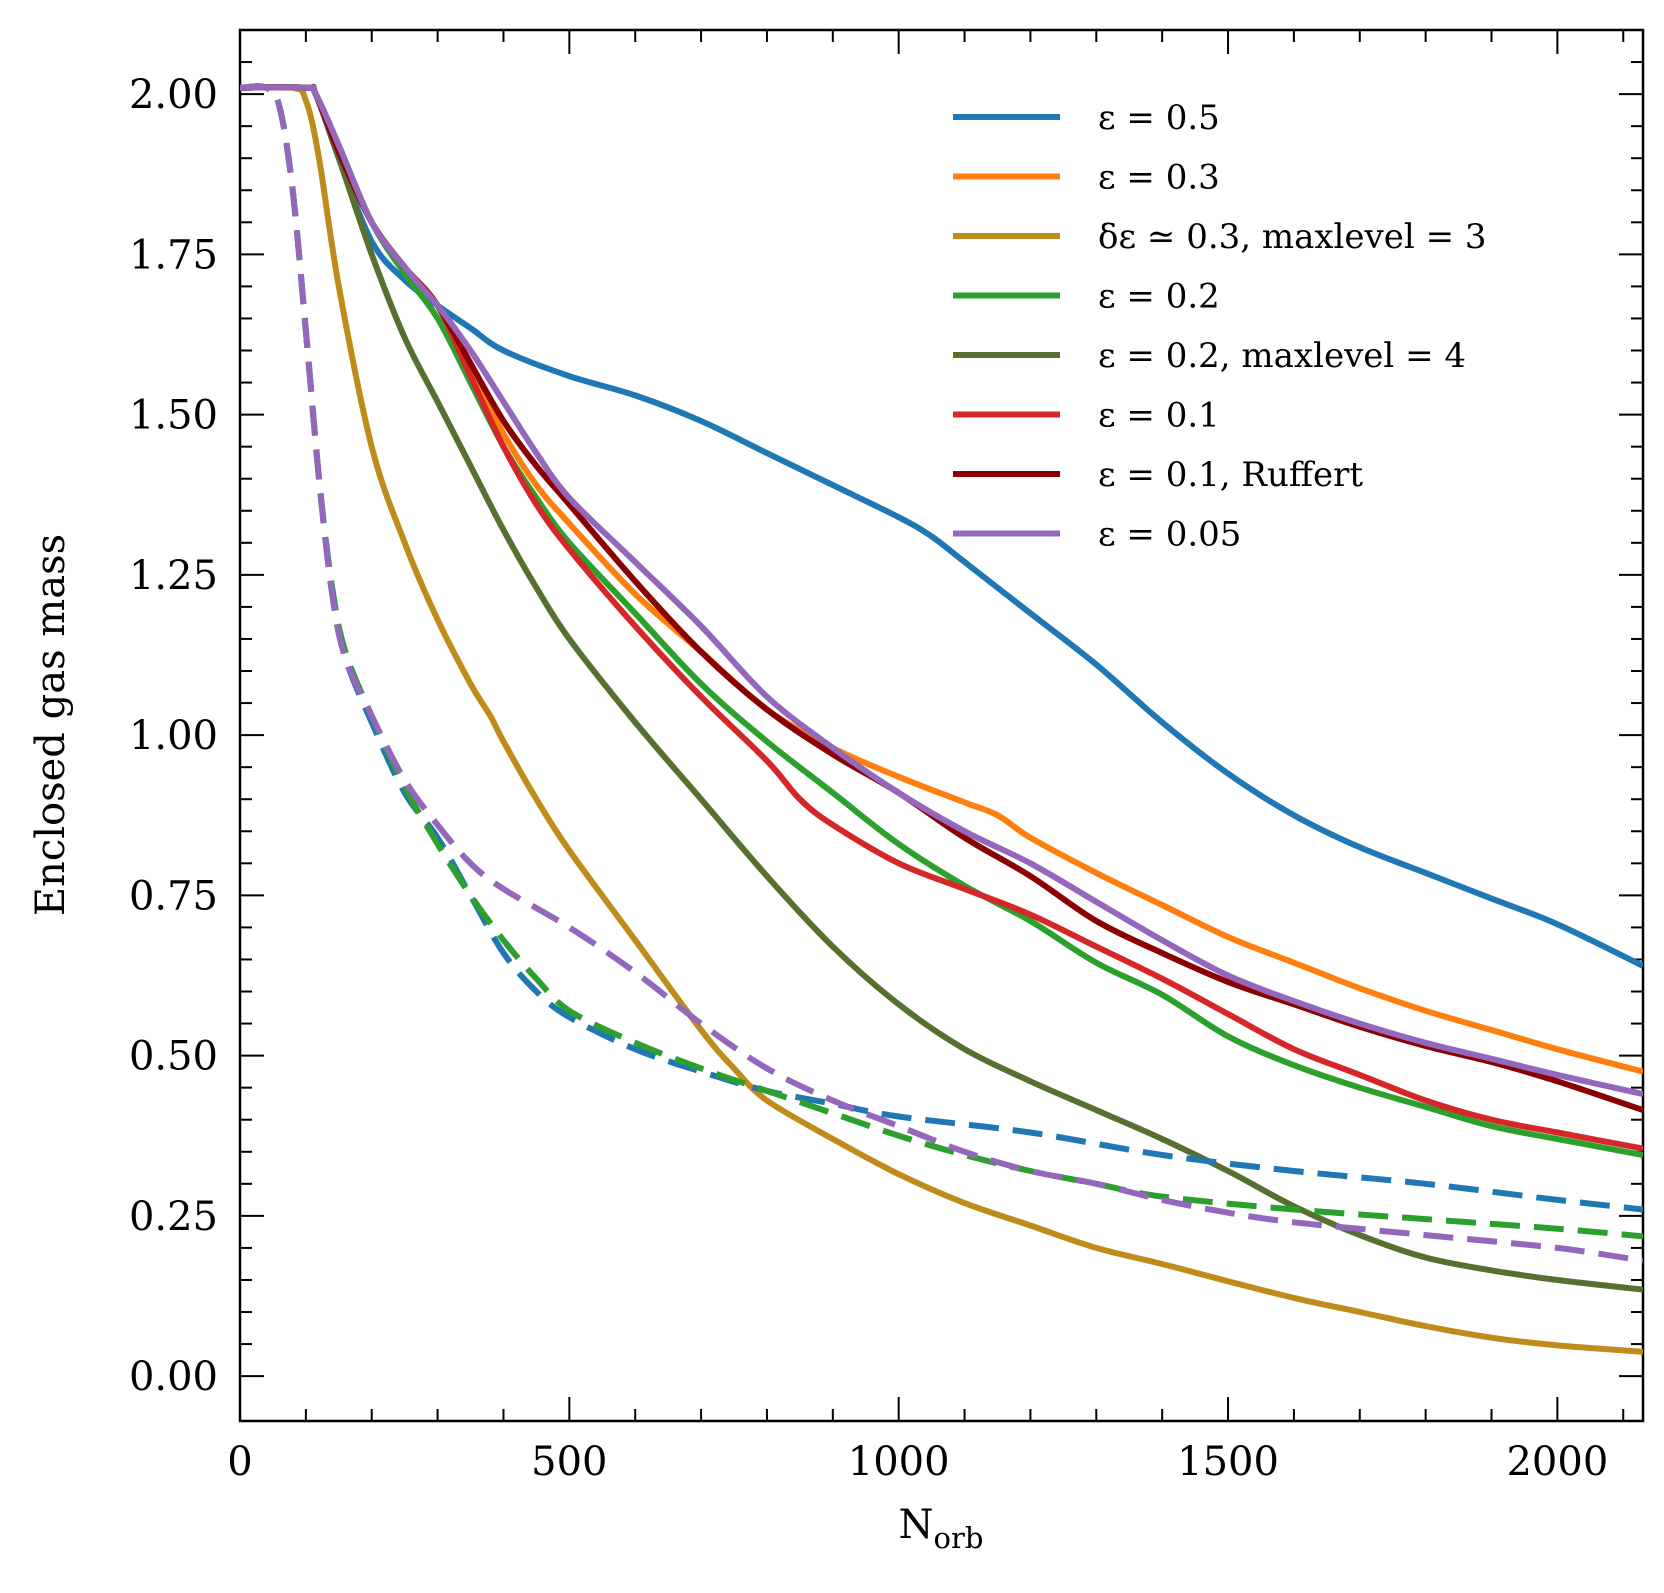 This screenshot has width=1664, height=1593. Describe the element at coordinates (899, 1462) in the screenshot. I see `x-tick-label: 1000` at that location.